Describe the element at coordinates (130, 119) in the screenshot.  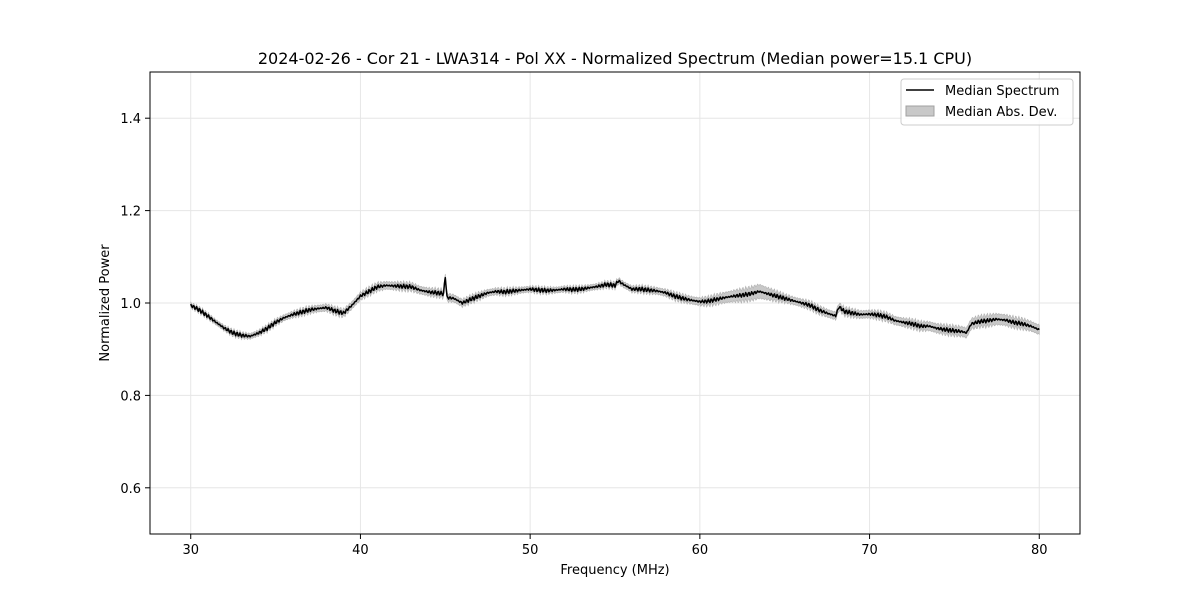
I see `y-tick-label: 1.4` at that location.